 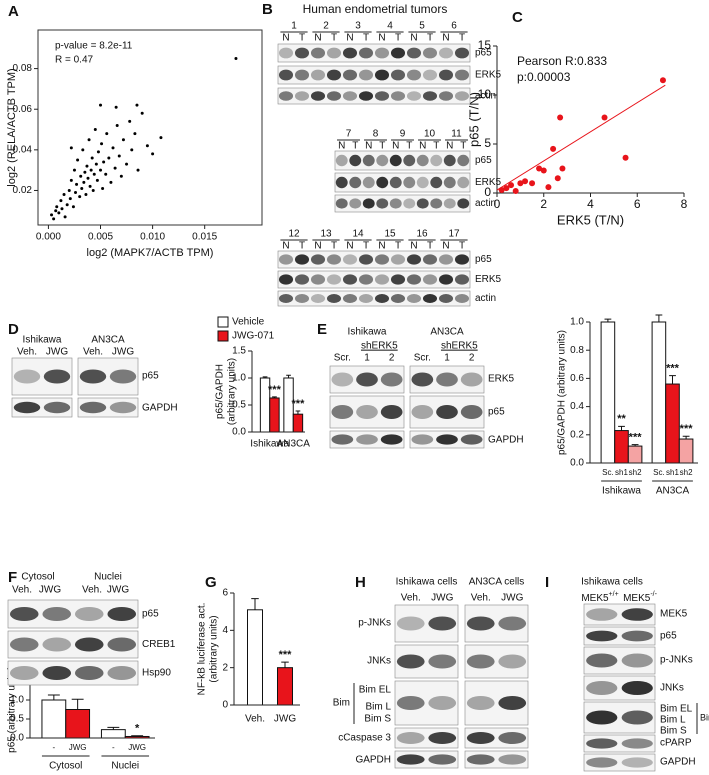 I want to click on bar-label: JWG, so click(x=137, y=747).